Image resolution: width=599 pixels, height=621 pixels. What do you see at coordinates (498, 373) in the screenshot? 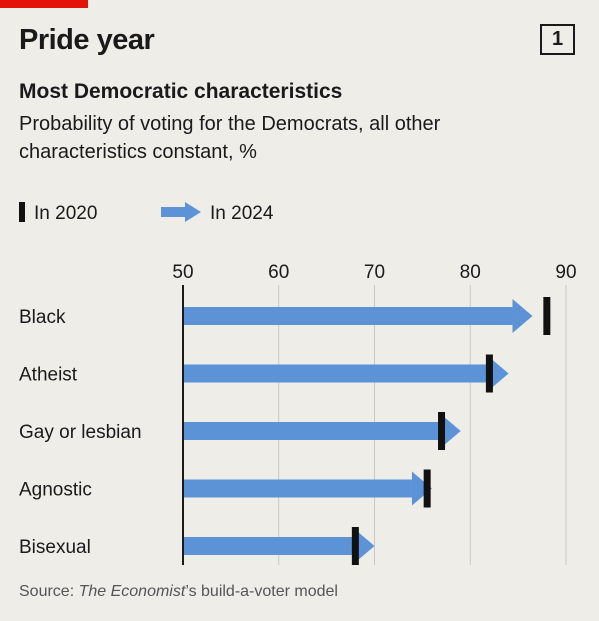
I see `arrow-2024-head-atheist` at bounding box center [498, 373].